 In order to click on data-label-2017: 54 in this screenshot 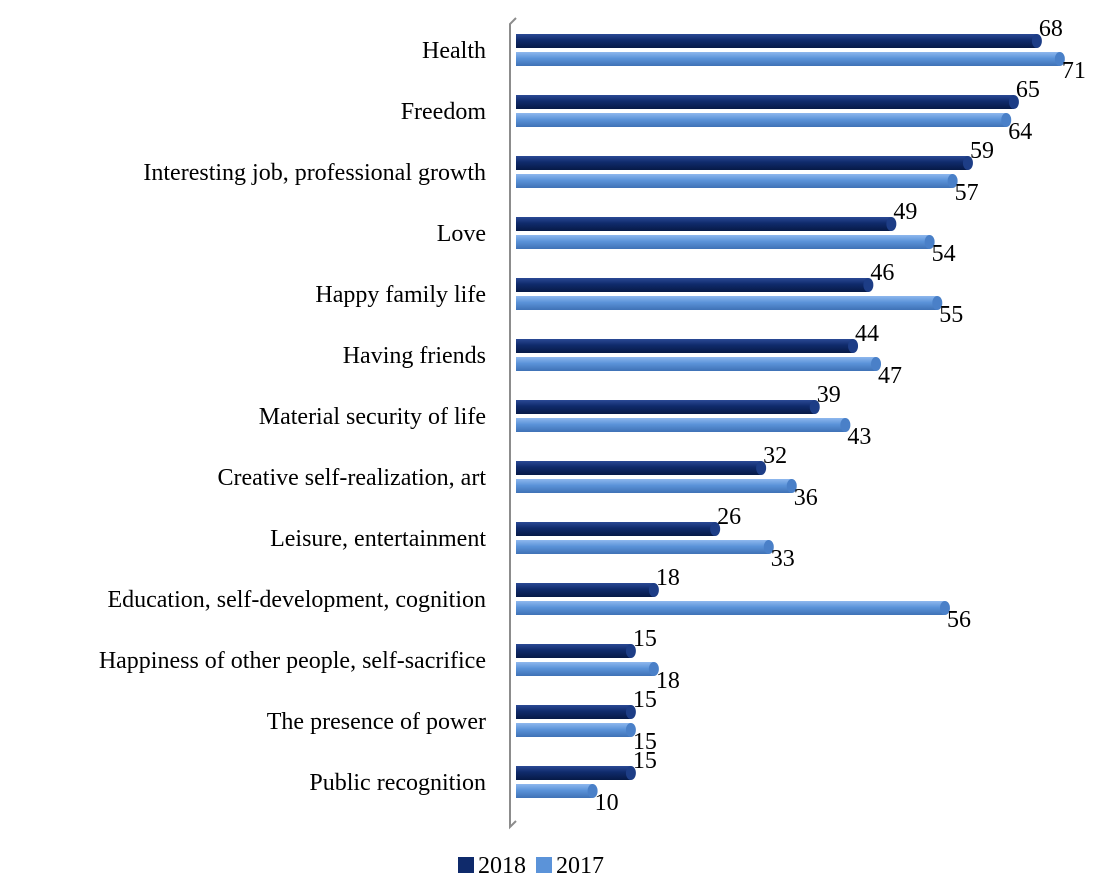, I will do `click(944, 254)`.